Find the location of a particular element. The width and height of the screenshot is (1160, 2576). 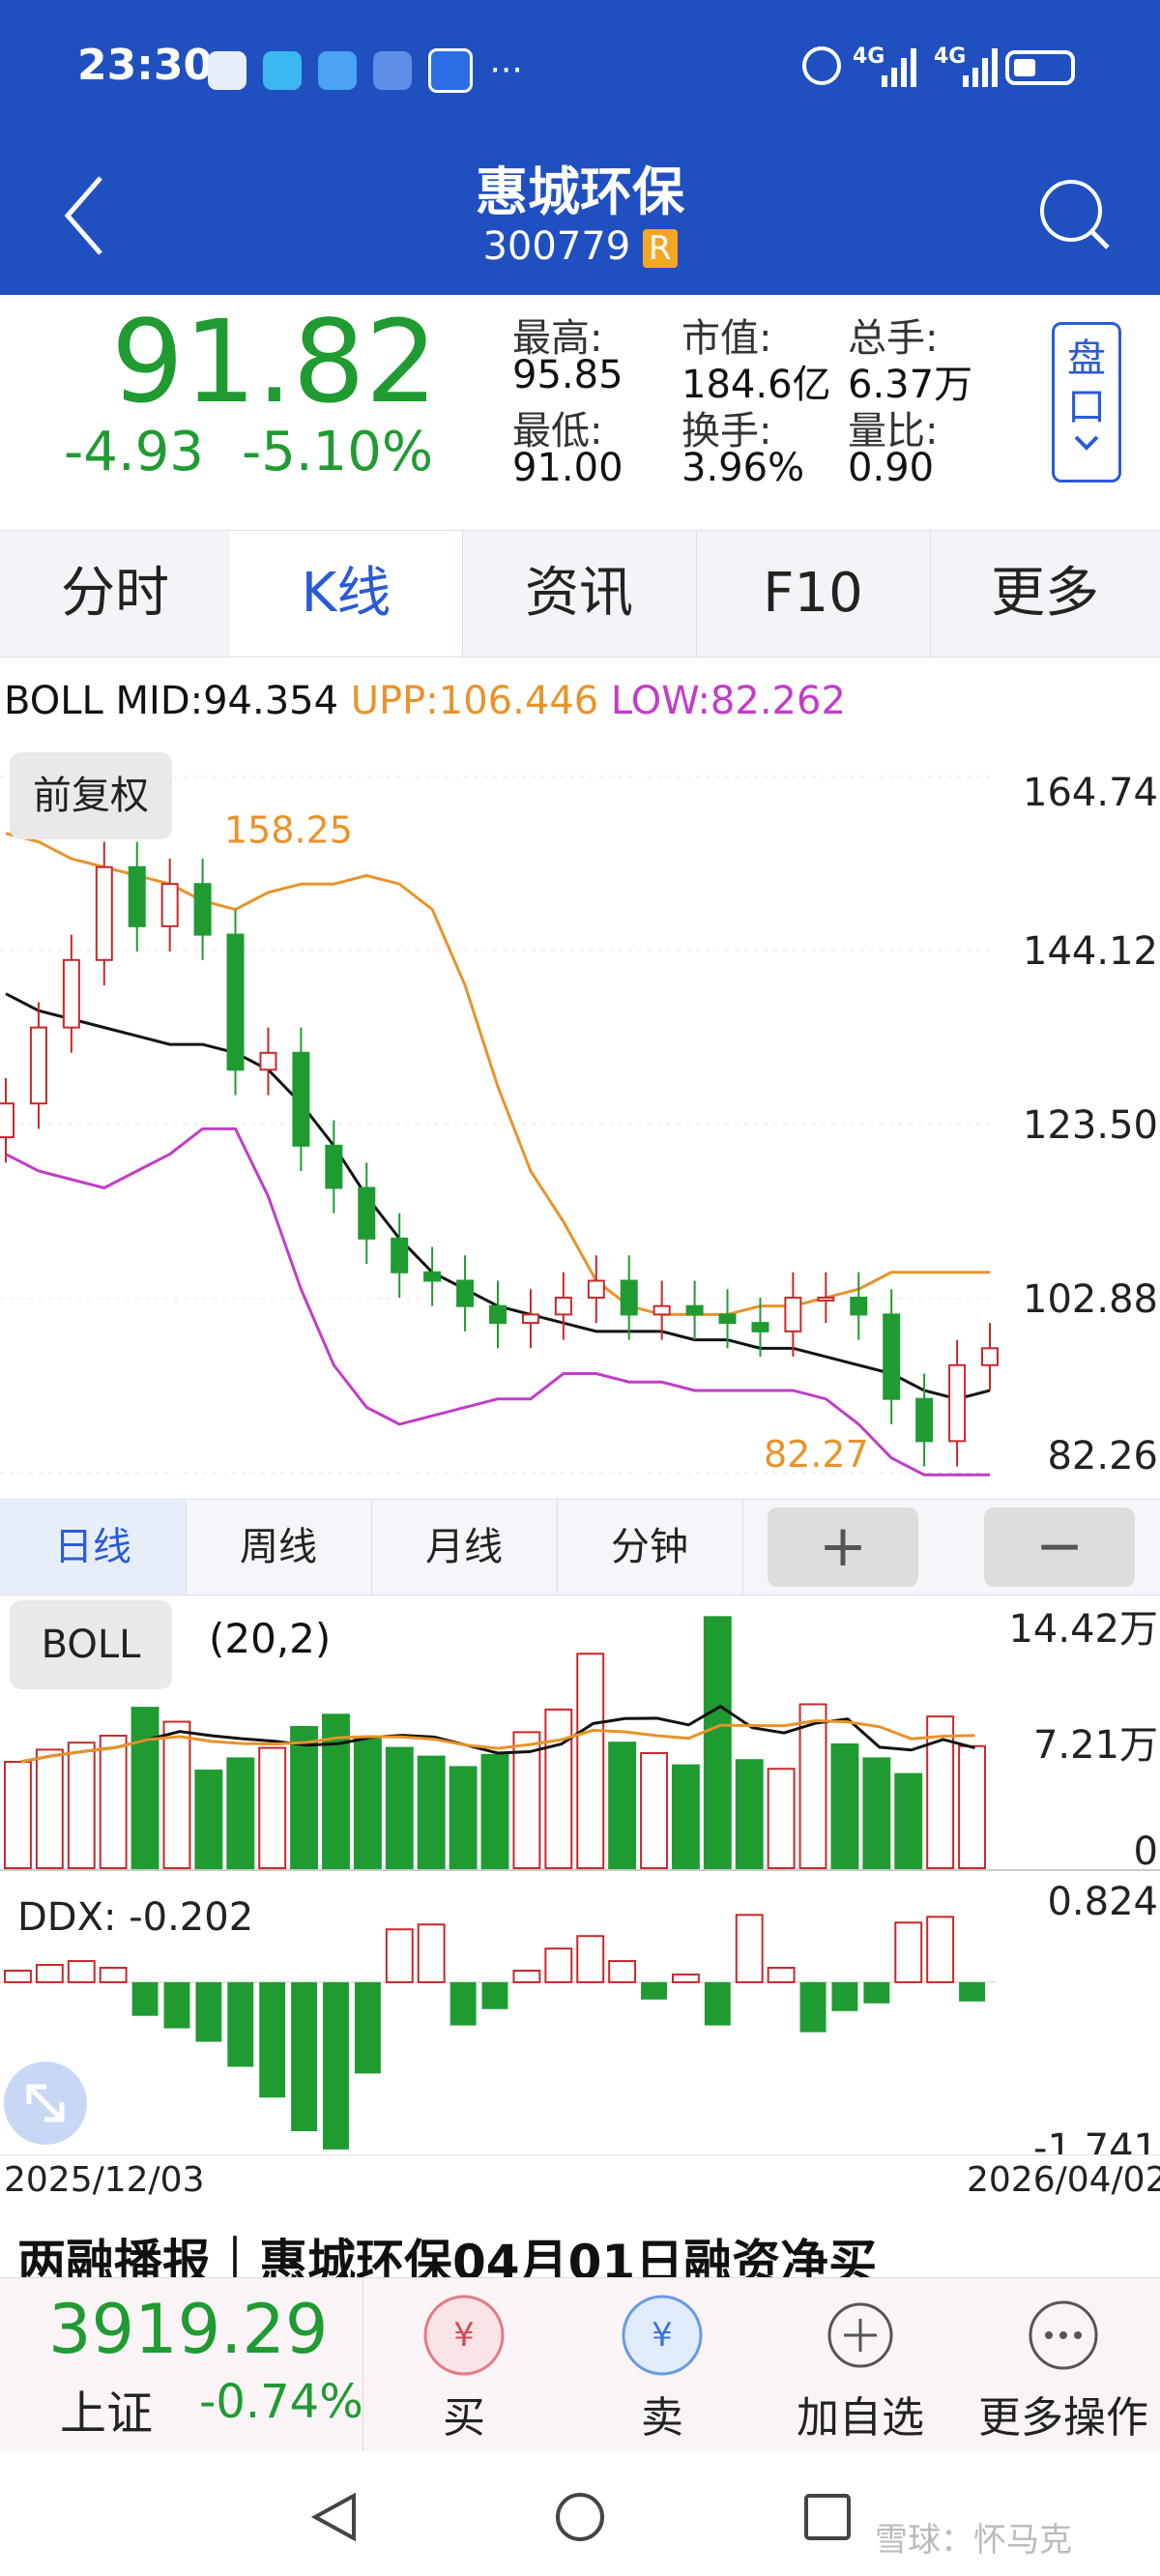

tab-kline: K线 is located at coordinates (347, 594).